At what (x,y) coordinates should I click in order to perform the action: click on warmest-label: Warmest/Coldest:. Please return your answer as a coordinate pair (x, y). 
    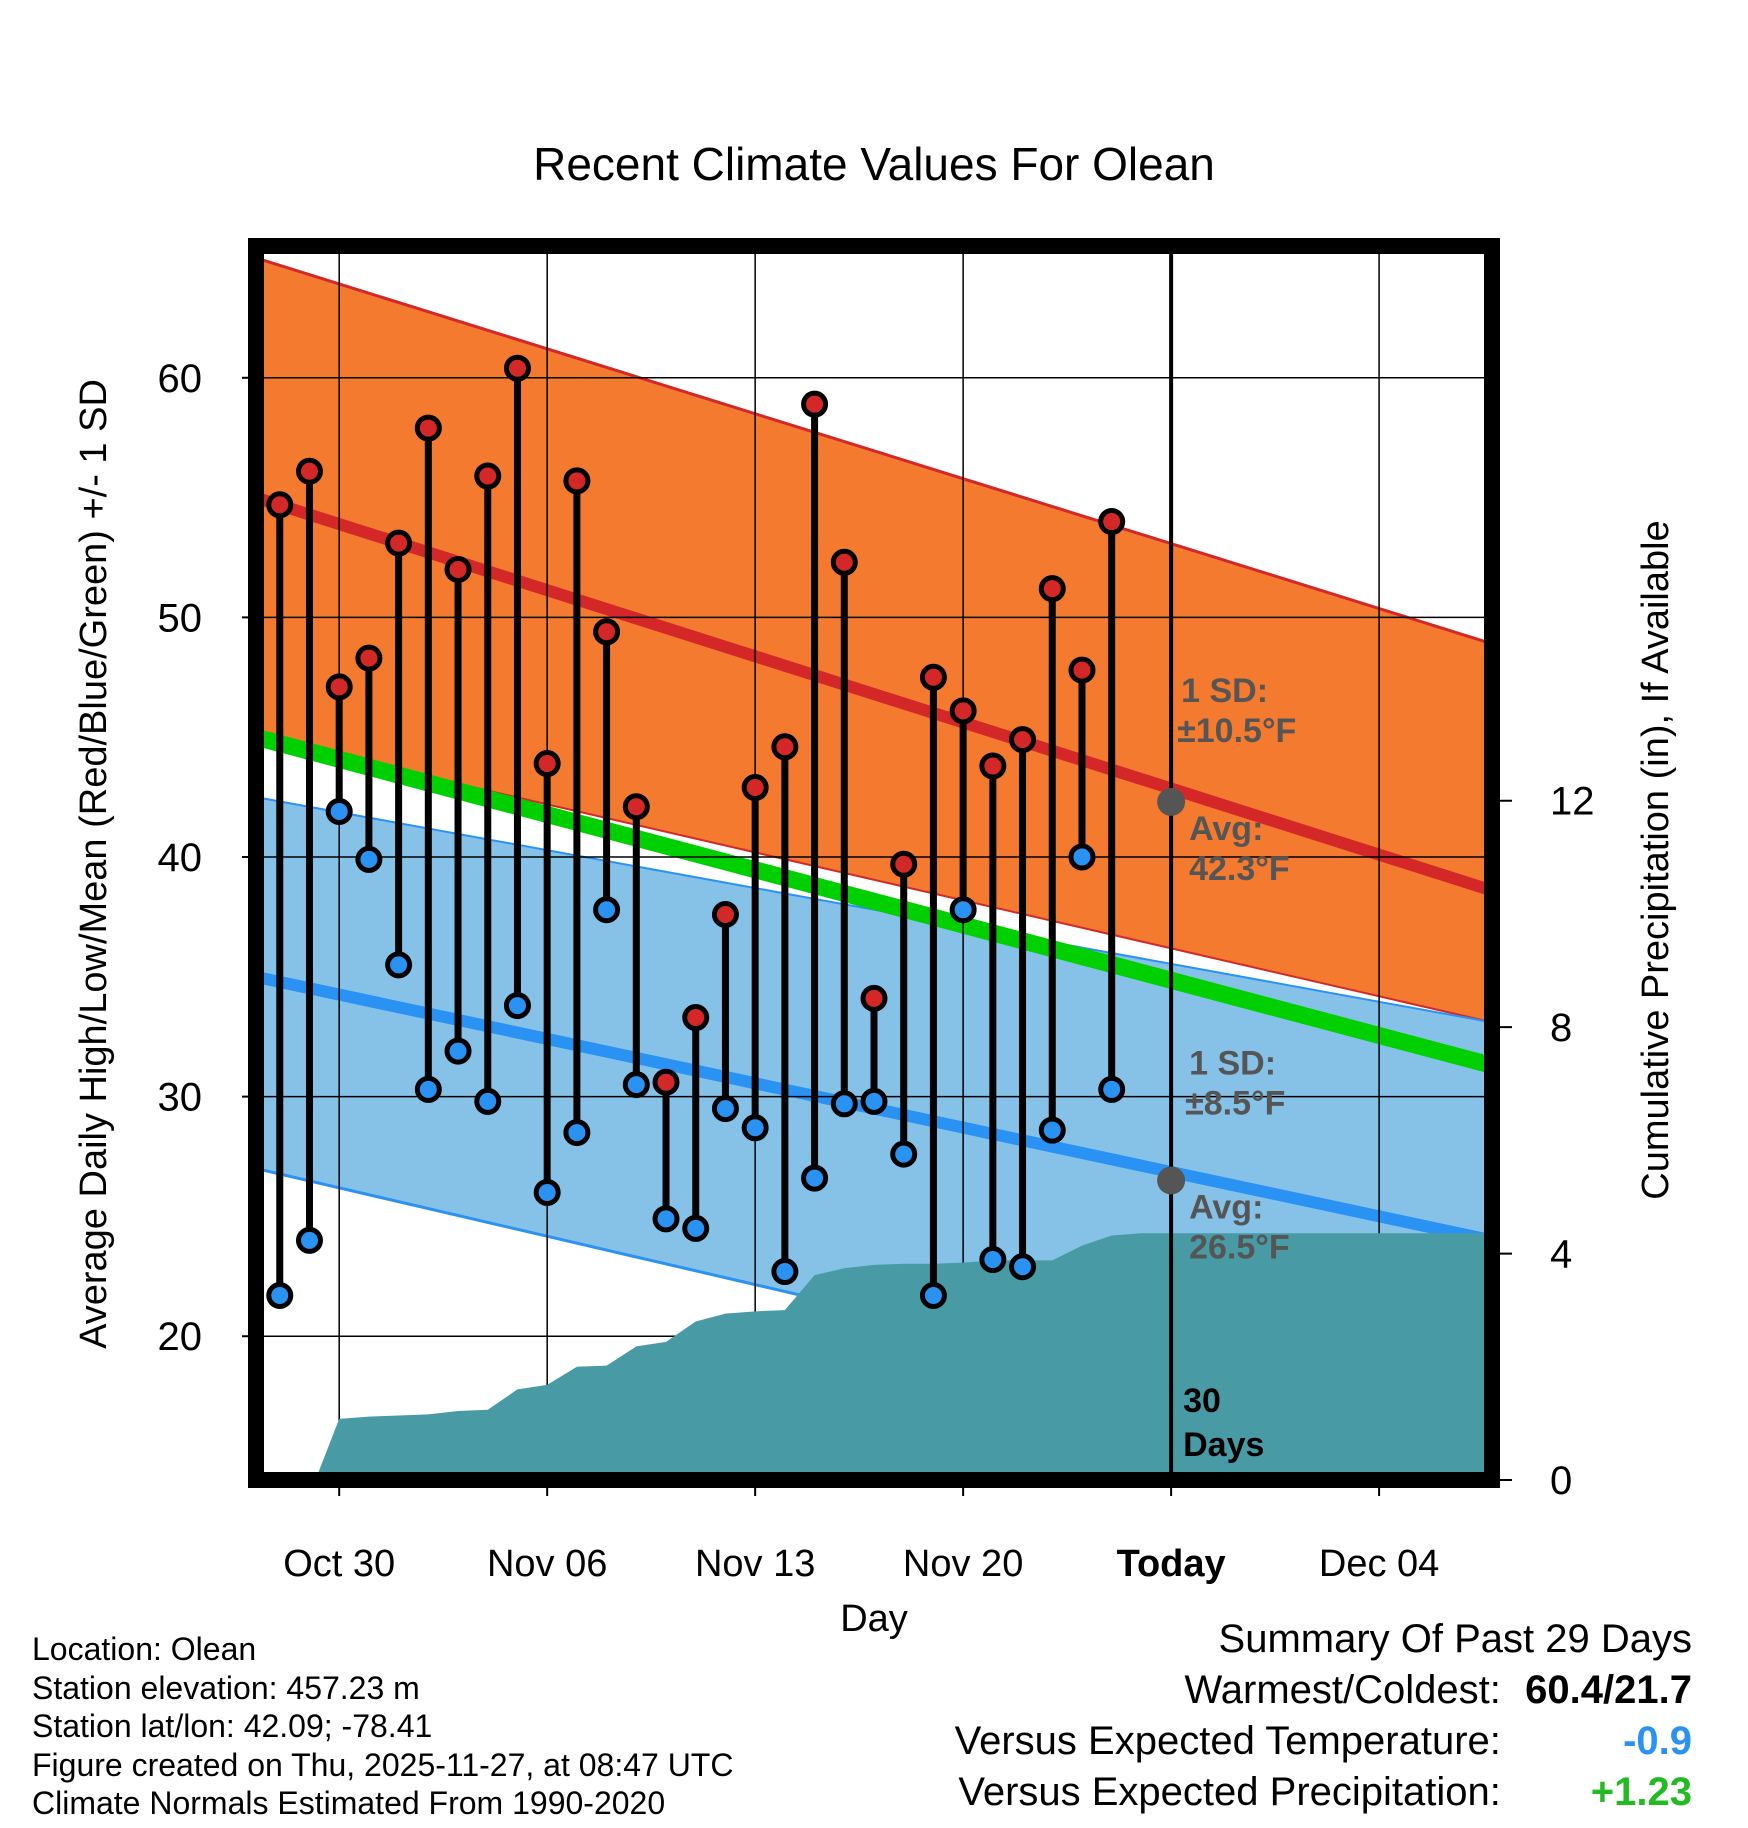
    Looking at the image, I should click on (1342, 1690).